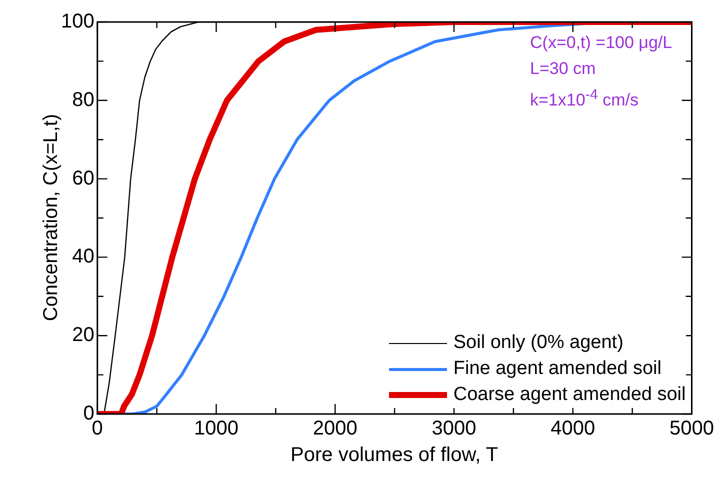  Describe the element at coordinates (692, 429) in the screenshot. I see `x-tick-label: 5000` at that location.